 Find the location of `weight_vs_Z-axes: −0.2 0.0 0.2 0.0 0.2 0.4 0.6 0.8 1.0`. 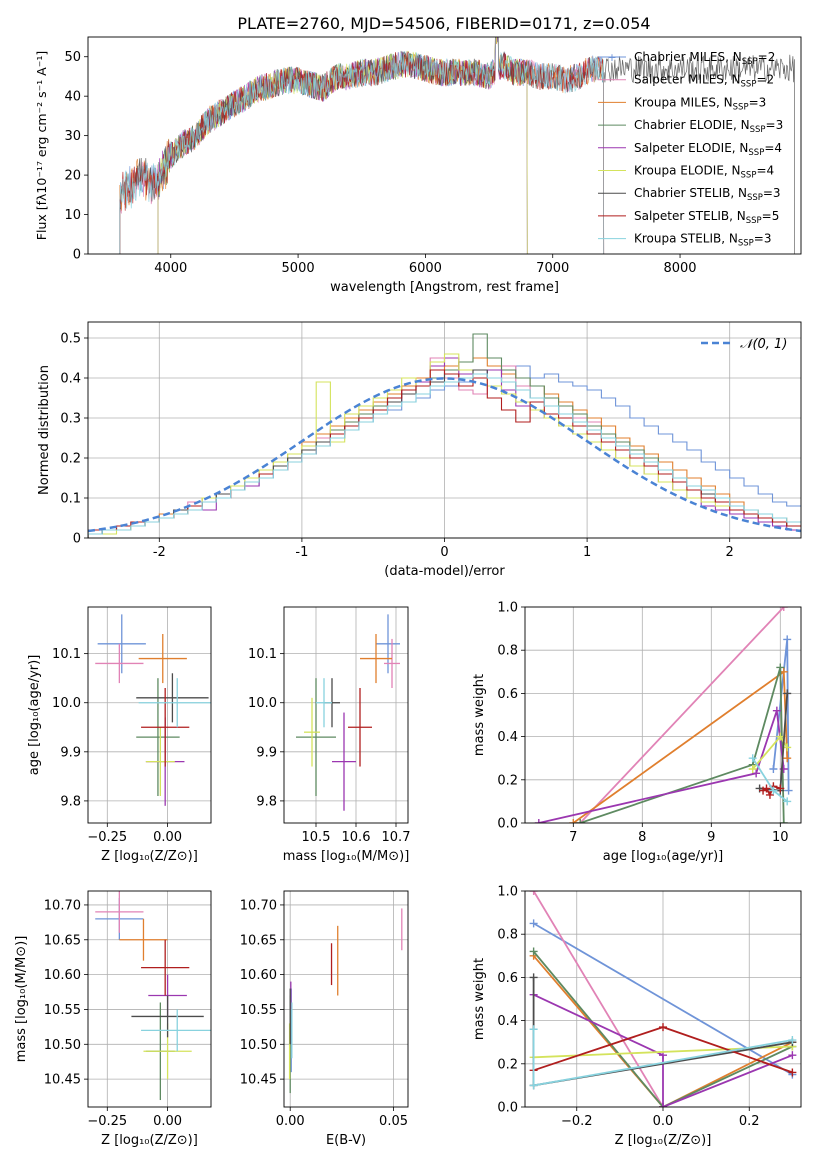

weight_vs_Z-axes: −0.2 0.0 0.2 0.0 0.2 0.4 0.6 0.8 1.0 is located at coordinates (649, 1007).